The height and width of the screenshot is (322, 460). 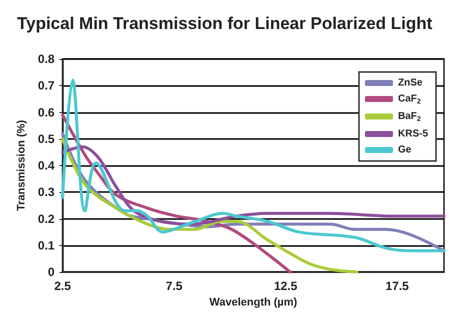 What do you see at coordinates (174, 286) in the screenshot?
I see `x-tick-label: 7.5` at bounding box center [174, 286].